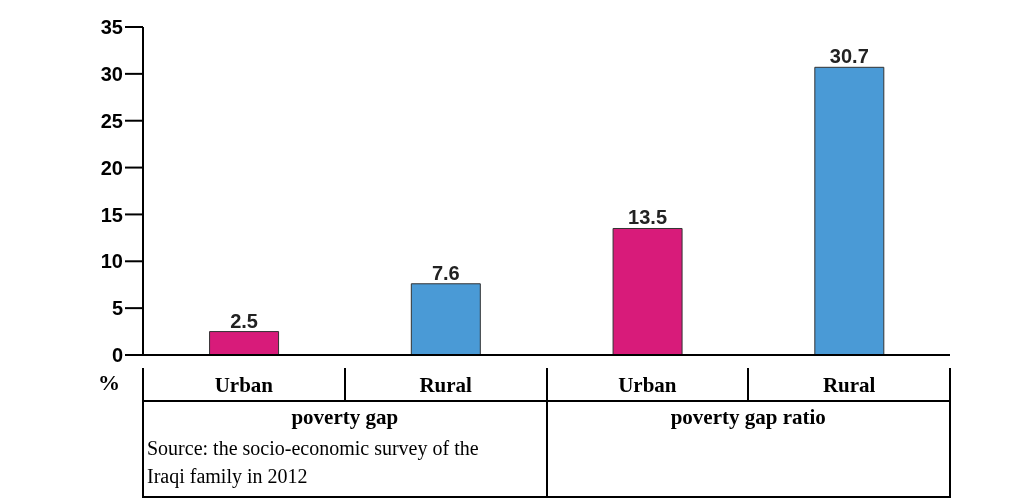 The image size is (1012, 500). I want to click on data-label: 2.5, so click(244, 320).